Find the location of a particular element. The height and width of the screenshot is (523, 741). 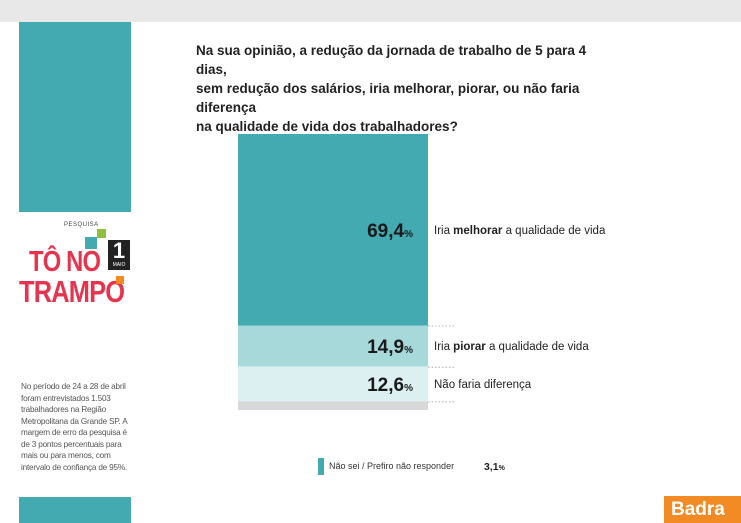

logo-line-1: TÔ NO is located at coordinates (65, 262).